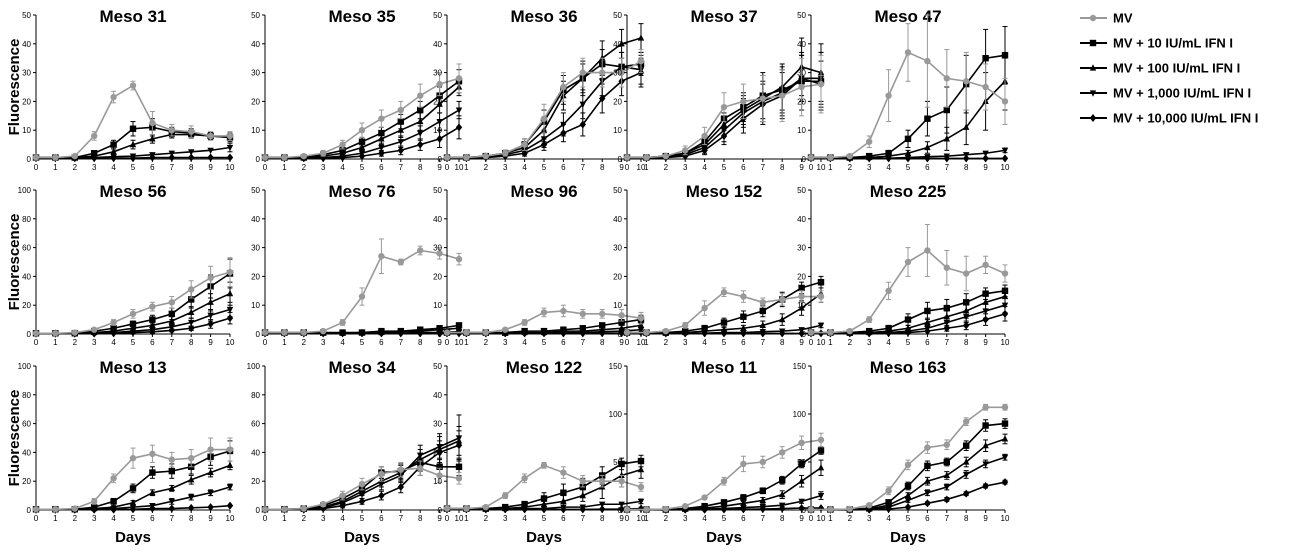 Image resolution: width=1301 pixels, height=552 pixels. What do you see at coordinates (440, 159) in the screenshot?
I see `y-tick-label: 0` at bounding box center [440, 159].